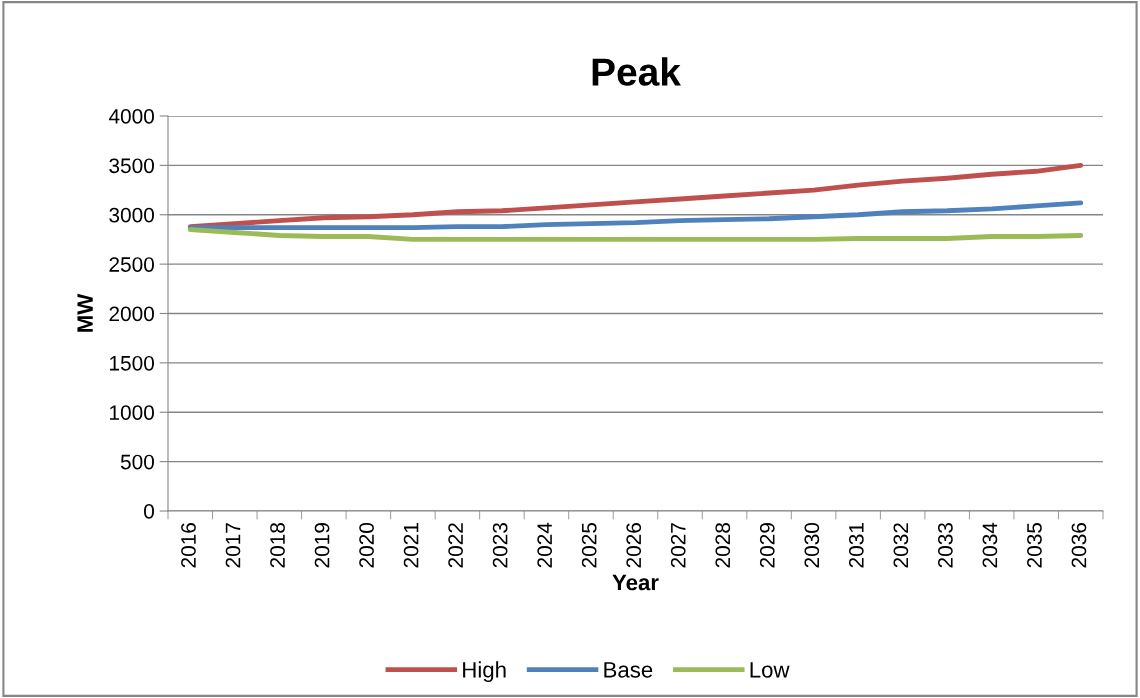 The height and width of the screenshot is (698, 1140). What do you see at coordinates (131, 314) in the screenshot?
I see `y-tick-label: 2000` at bounding box center [131, 314].